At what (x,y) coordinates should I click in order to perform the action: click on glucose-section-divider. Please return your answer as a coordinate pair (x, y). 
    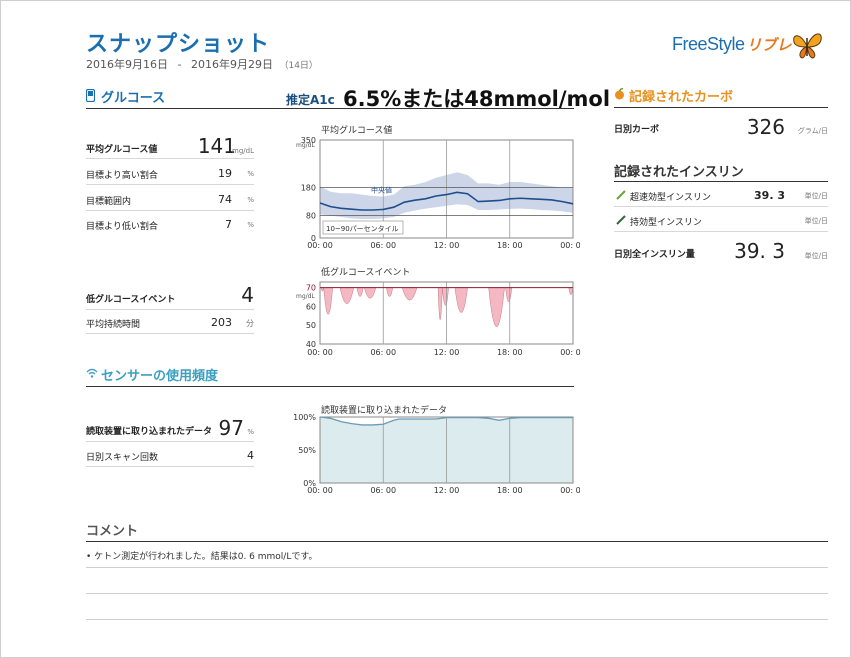
    Looking at the image, I should click on (330, 108).